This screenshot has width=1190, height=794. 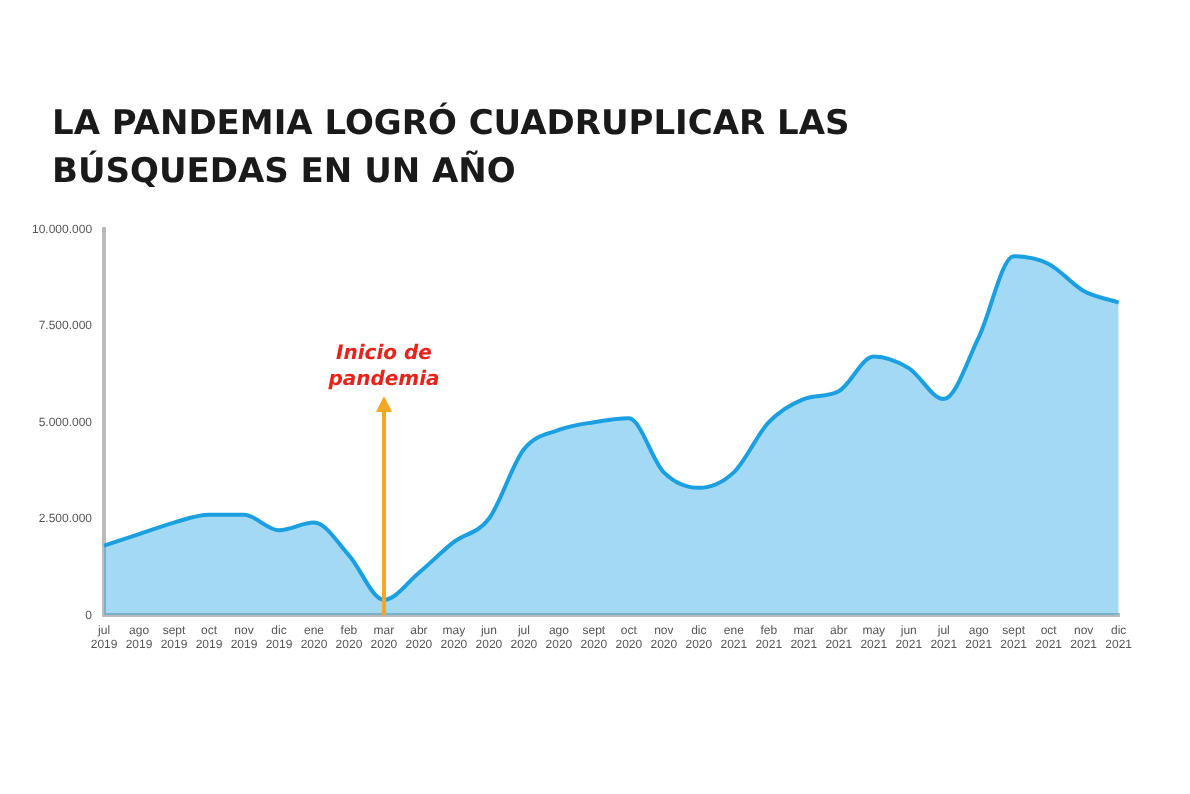 I want to click on chart-title: LA PANDEMIA LOGRÓ CUADRUPLICAR LAS BÚSQUEDAS EN UN AÑO, so click(x=452, y=148).